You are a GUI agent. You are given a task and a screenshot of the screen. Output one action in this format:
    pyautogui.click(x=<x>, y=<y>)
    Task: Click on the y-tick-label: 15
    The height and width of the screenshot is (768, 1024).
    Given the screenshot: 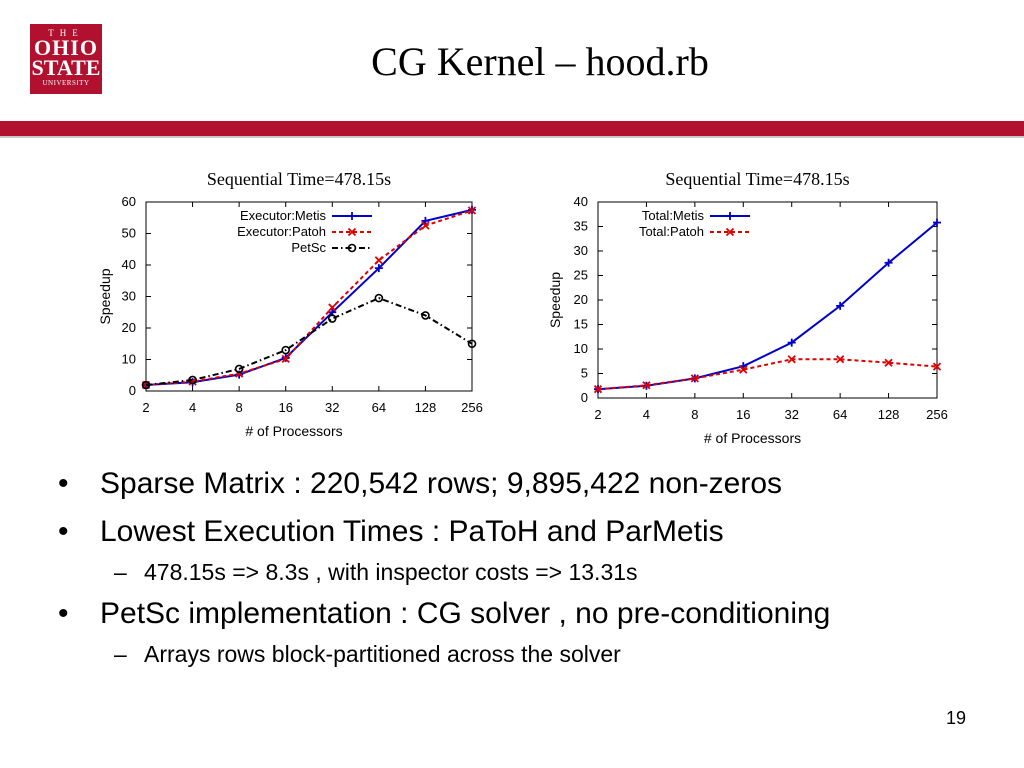 What is the action you would take?
    pyautogui.click(x=581, y=324)
    